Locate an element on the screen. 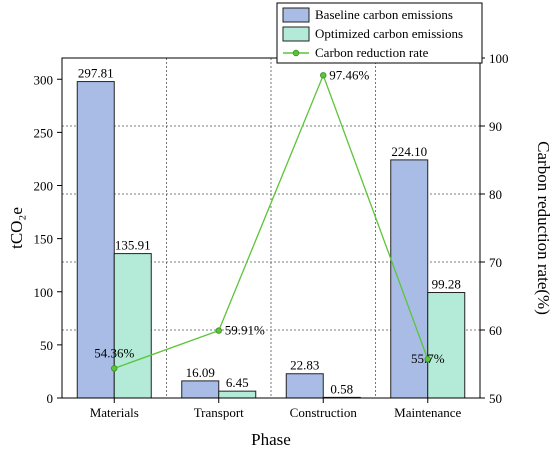 Image resolution: width=550 pixels, height=456 pixels. reduction-rate-label: 55.7% is located at coordinates (428, 358).